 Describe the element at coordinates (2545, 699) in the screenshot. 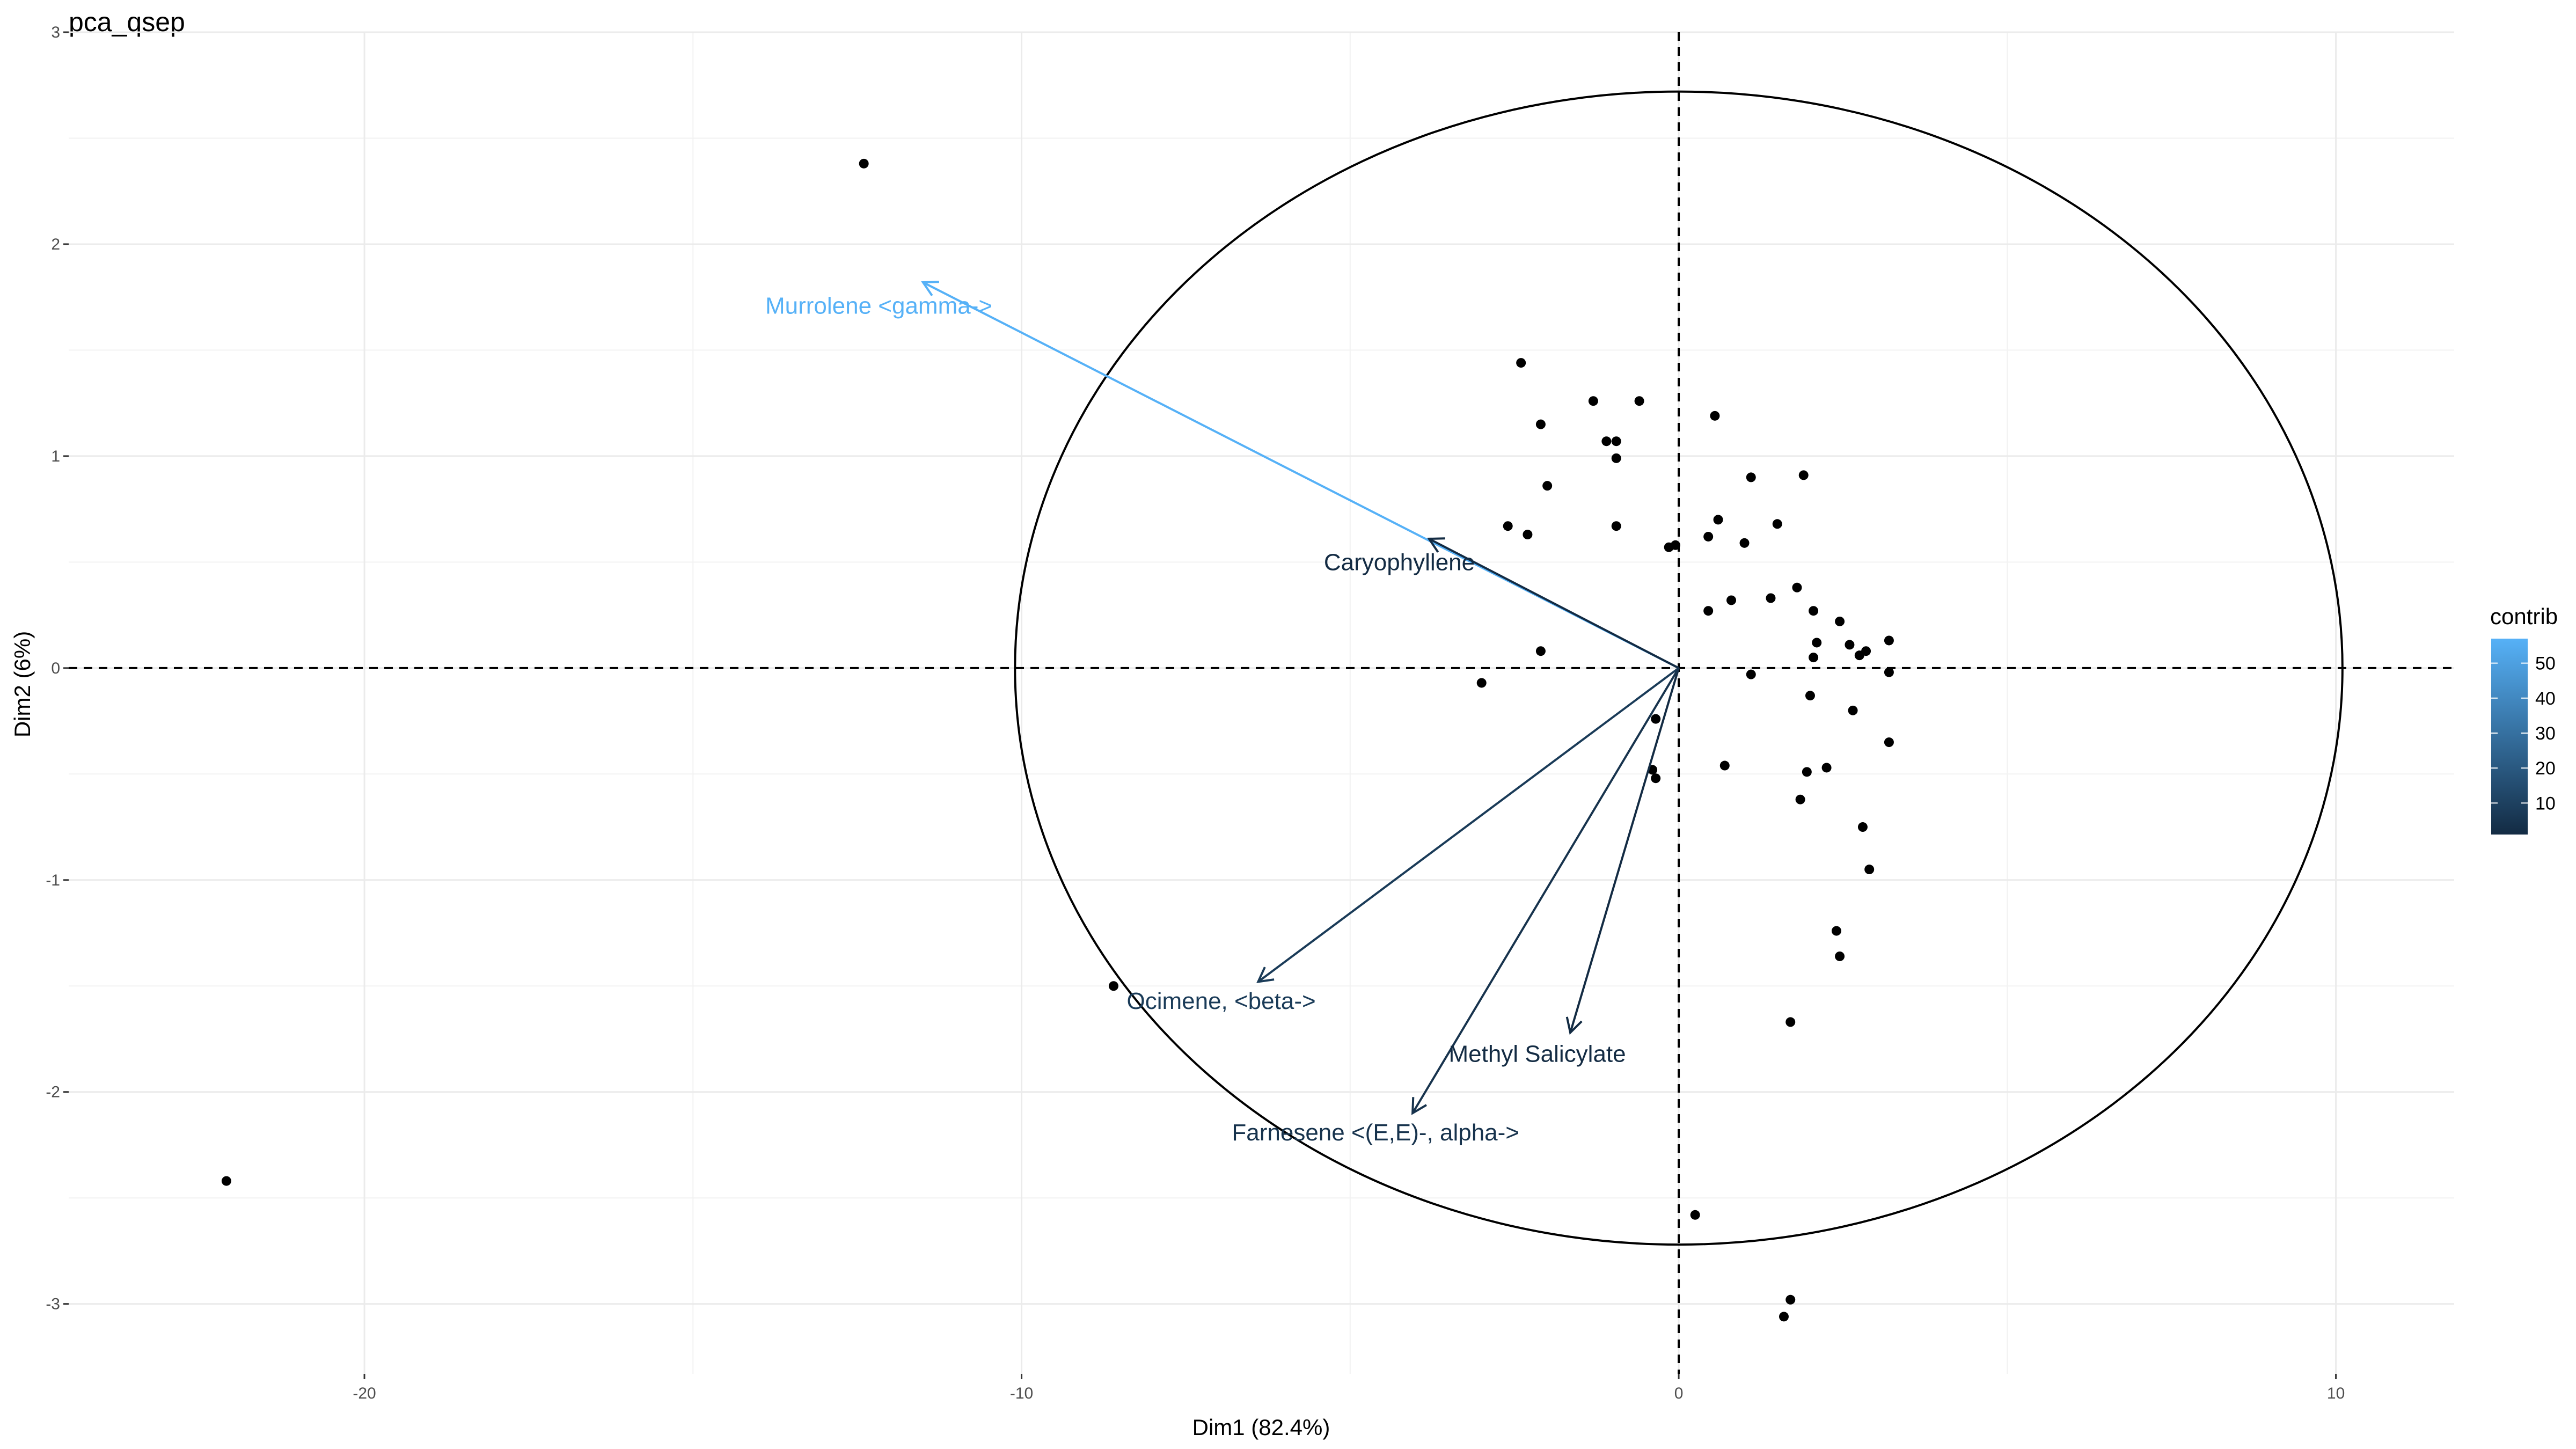

I see `legend-label: 40` at that location.